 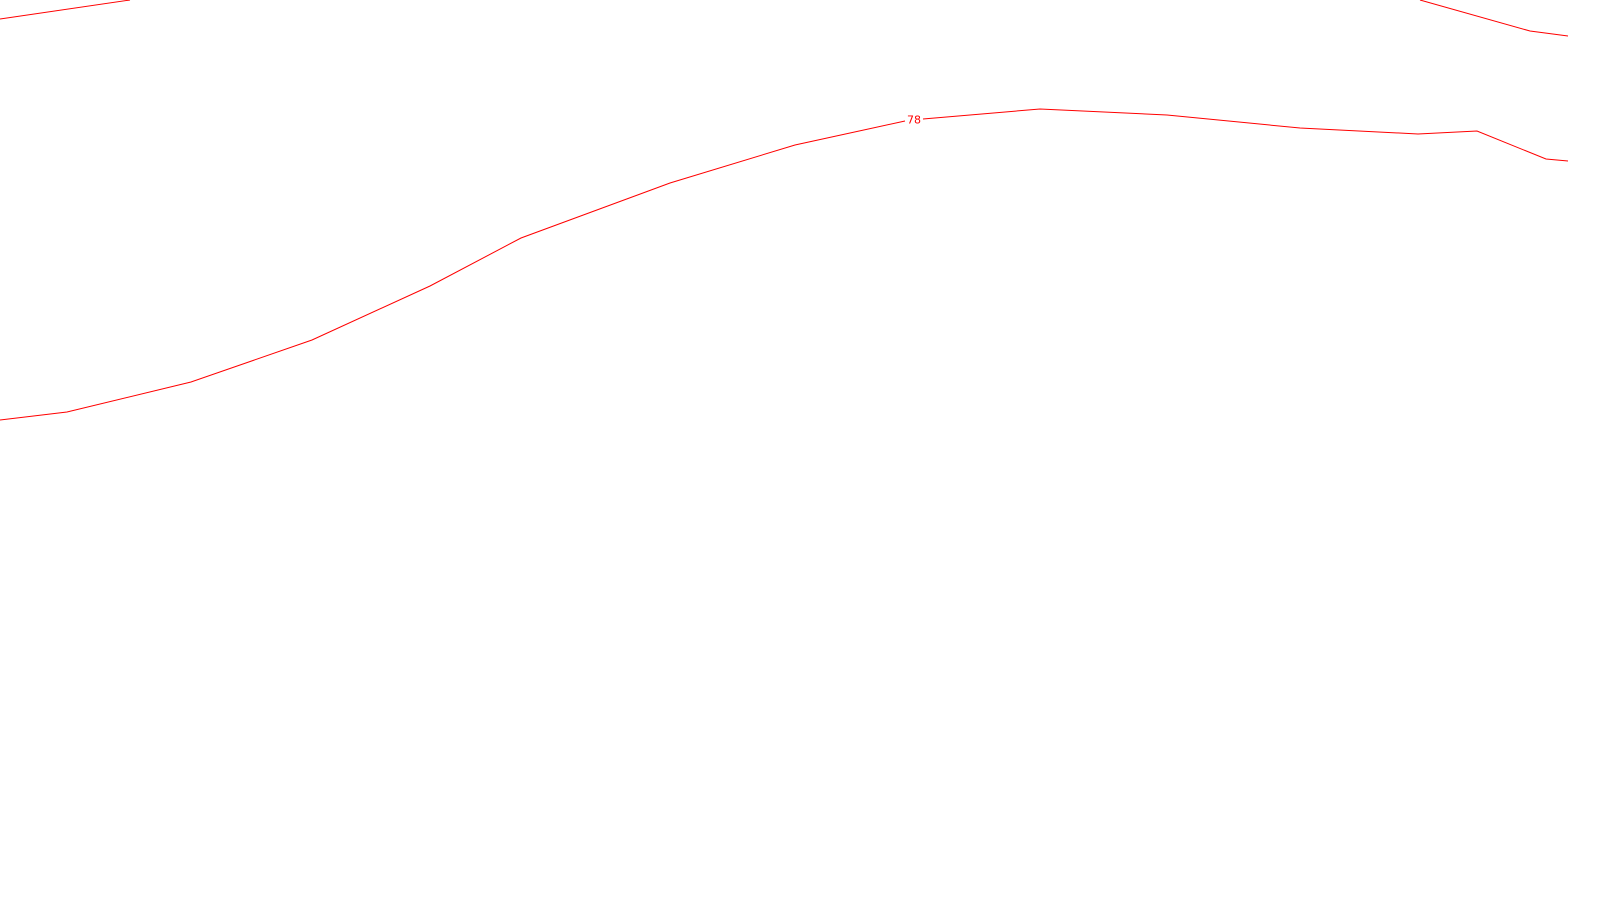 What do you see at coordinates (1494, 18) in the screenshot?
I see `contour-line-upper-right` at bounding box center [1494, 18].